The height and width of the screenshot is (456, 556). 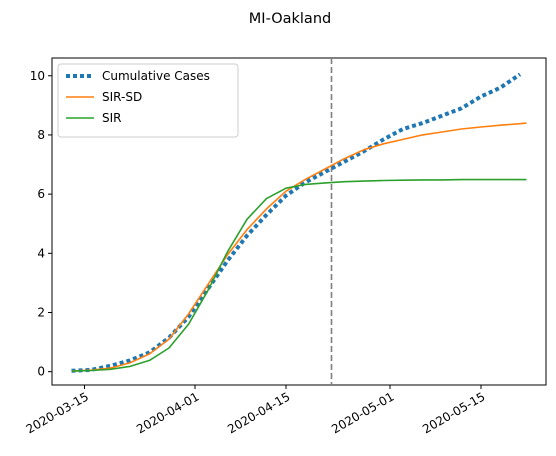 I want to click on y-tick-label: 4, so click(x=41, y=253).